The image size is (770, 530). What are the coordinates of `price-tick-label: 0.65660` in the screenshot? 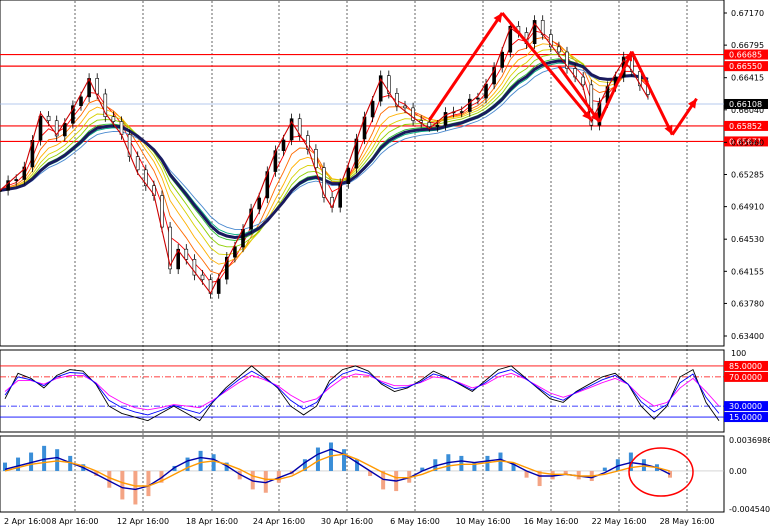 It's located at (747, 142).